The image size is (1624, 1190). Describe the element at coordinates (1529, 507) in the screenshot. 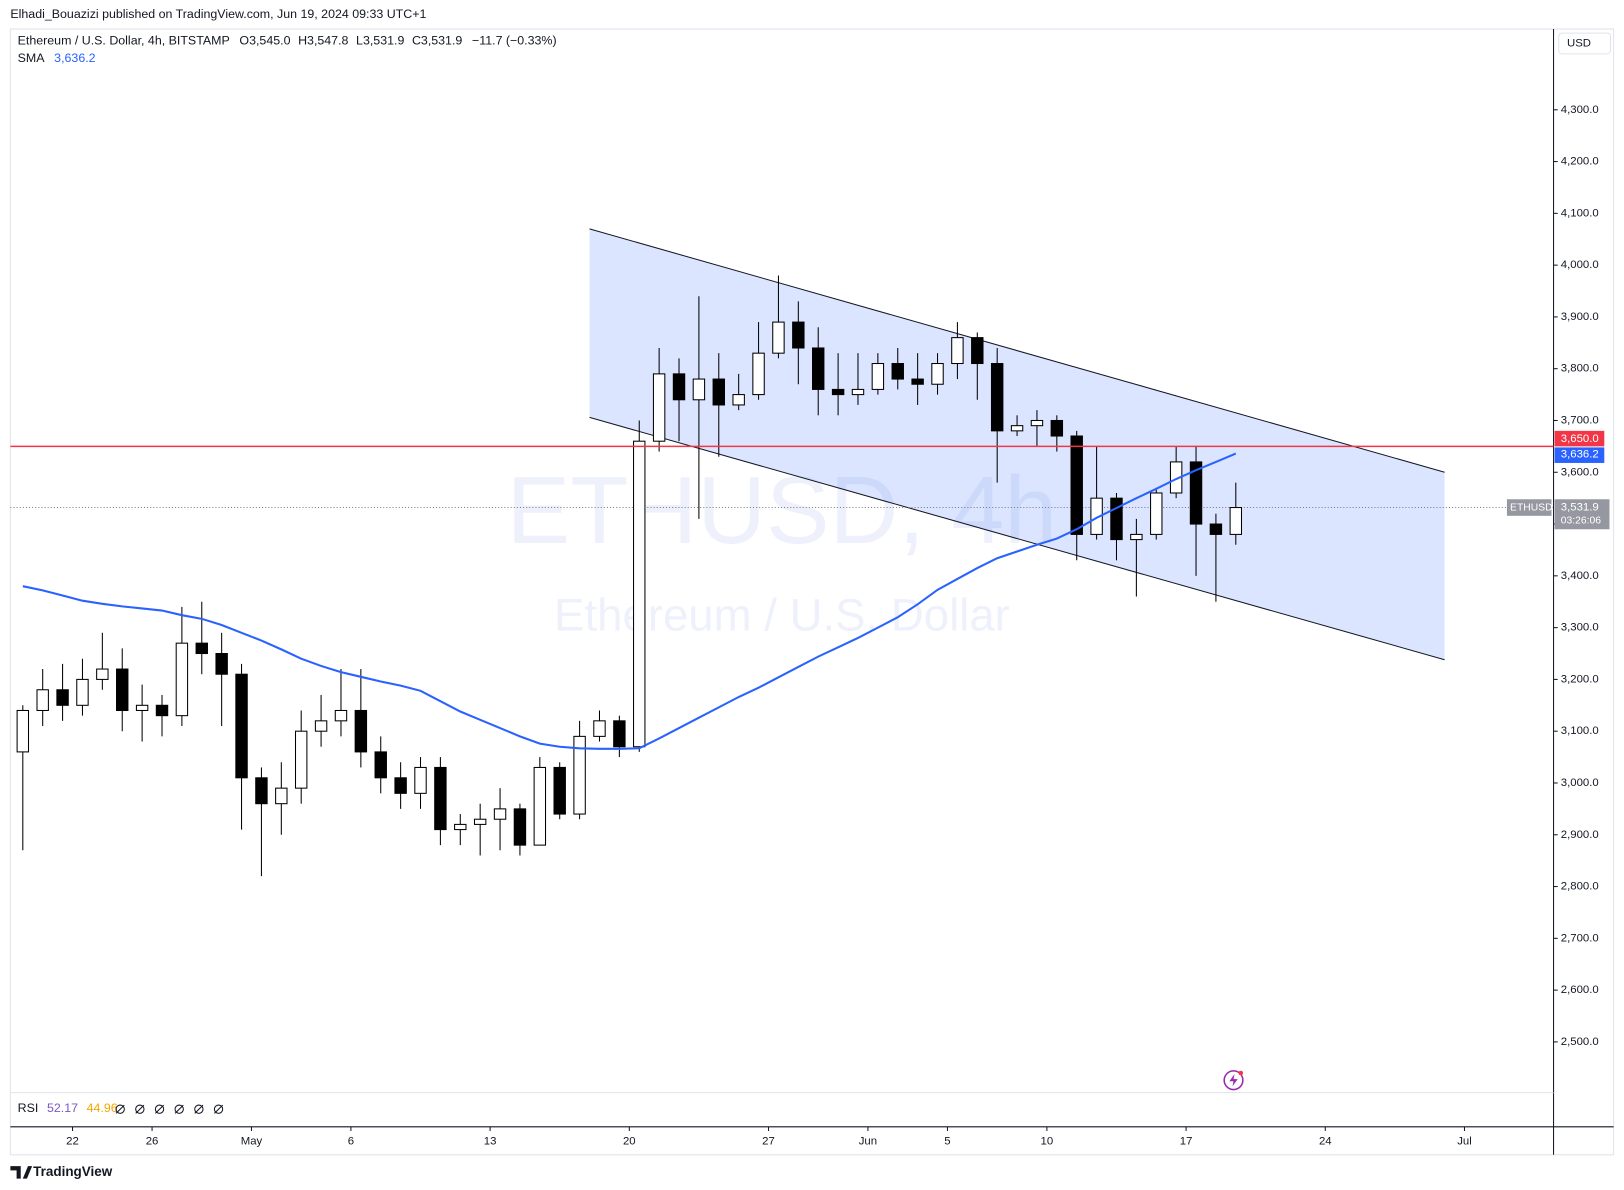

I see `symbol-tag` at that location.